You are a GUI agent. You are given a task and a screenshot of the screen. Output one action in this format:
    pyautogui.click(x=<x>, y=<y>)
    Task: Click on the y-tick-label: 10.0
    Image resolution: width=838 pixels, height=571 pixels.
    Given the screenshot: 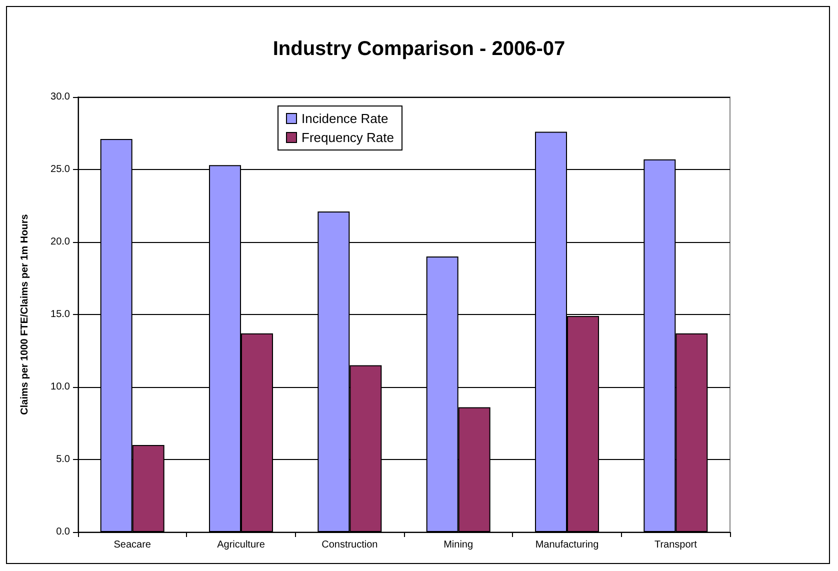 What is the action you would take?
    pyautogui.click(x=60, y=387)
    